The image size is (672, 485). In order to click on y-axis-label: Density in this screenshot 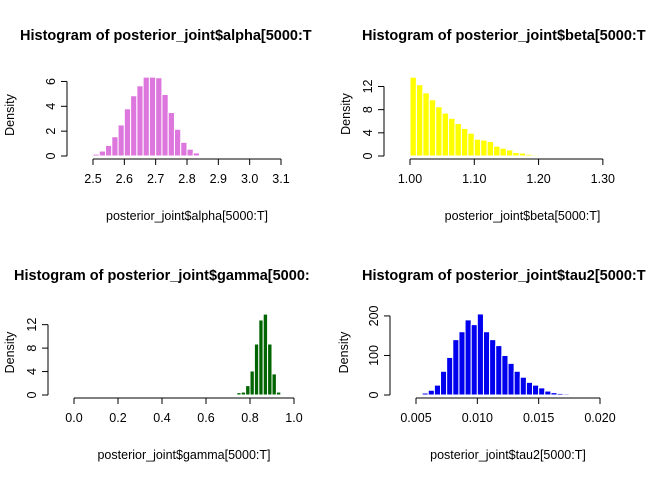, I will do `click(10, 114)`.